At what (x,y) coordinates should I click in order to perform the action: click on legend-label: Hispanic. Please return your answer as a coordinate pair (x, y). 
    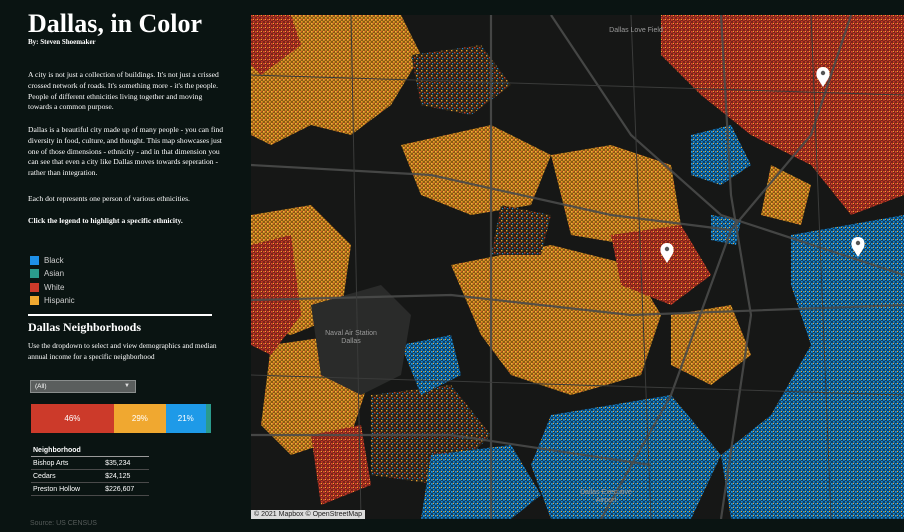
    Looking at the image, I should click on (59, 301).